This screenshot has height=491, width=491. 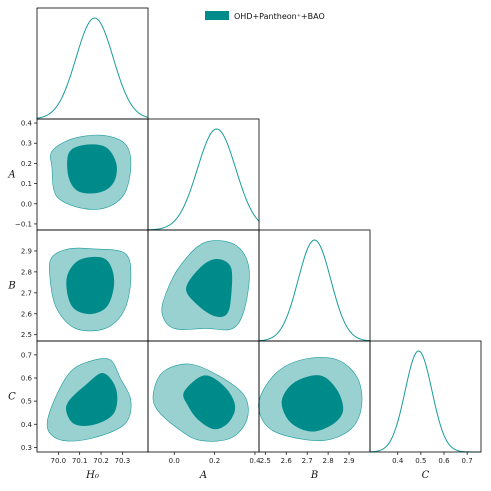 What do you see at coordinates (11, 175) in the screenshot?
I see `ylabel-a: A` at bounding box center [11, 175].